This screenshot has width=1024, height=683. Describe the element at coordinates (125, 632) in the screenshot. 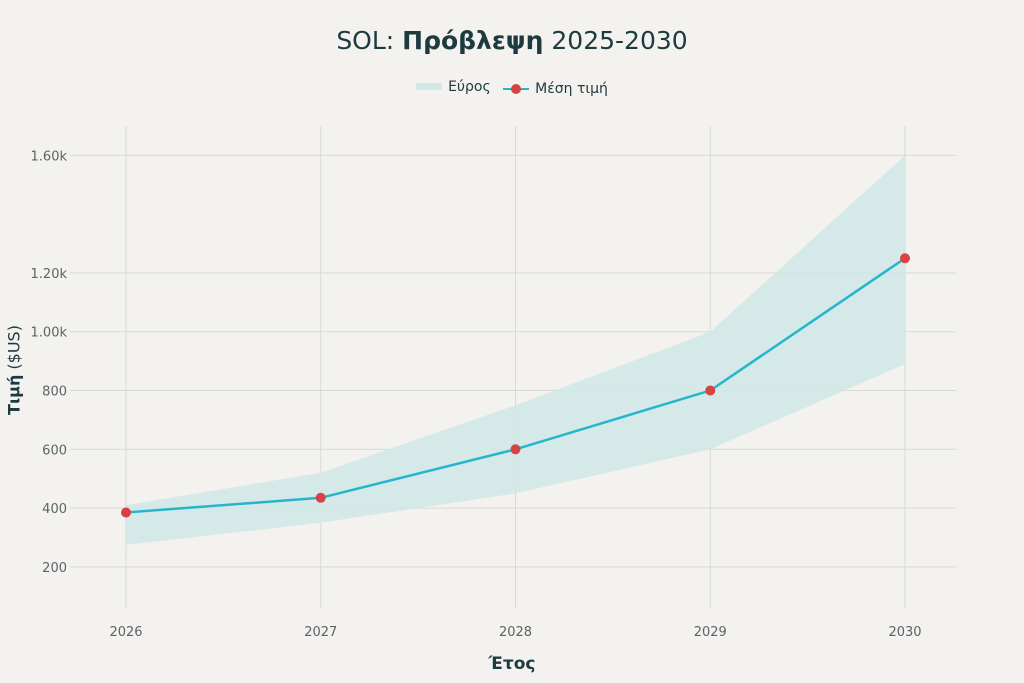

I see `x-tick-label: 2026` at that location.